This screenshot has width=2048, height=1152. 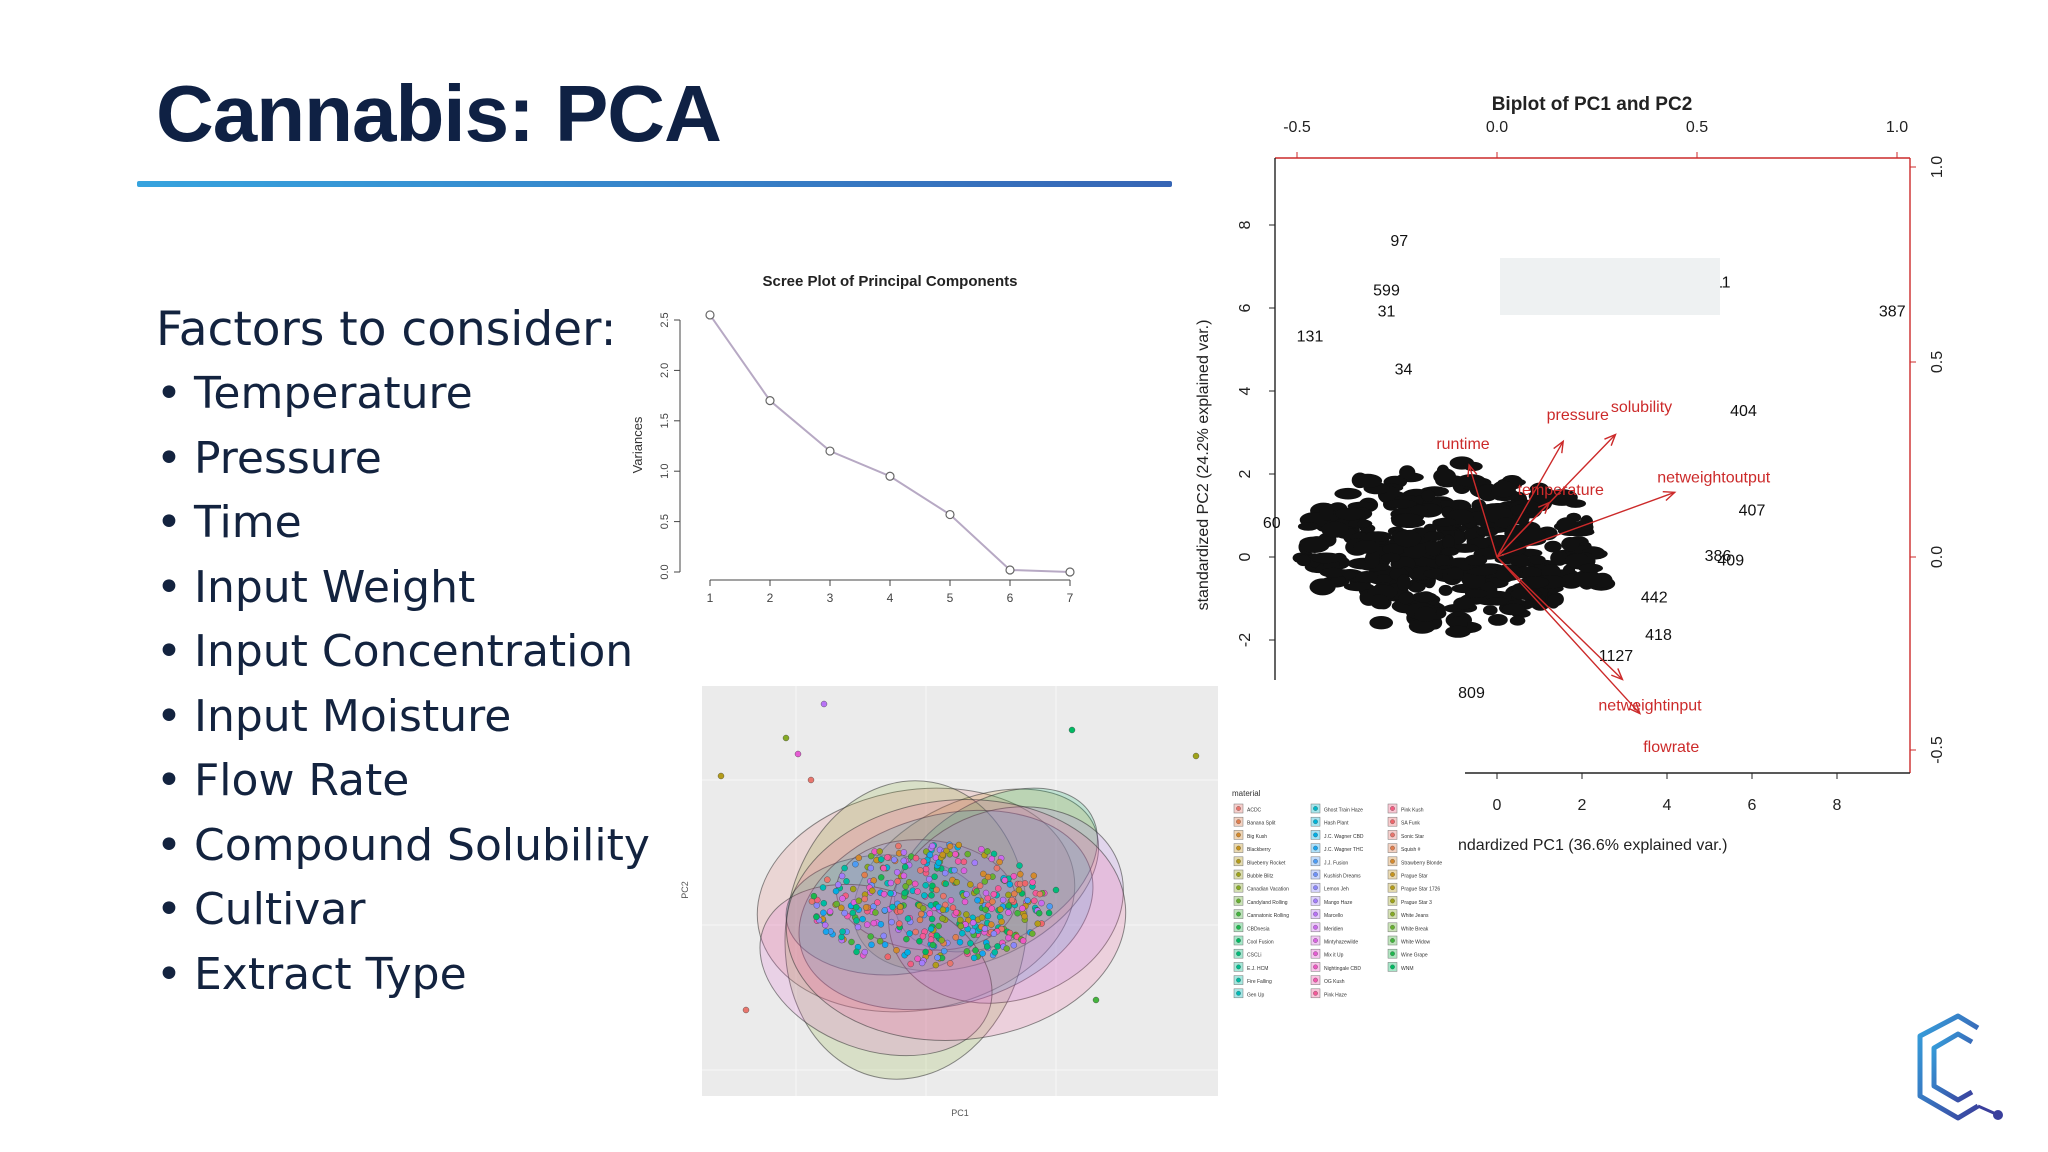 I want to click on legend-label: Meridien, so click(x=1333, y=929).